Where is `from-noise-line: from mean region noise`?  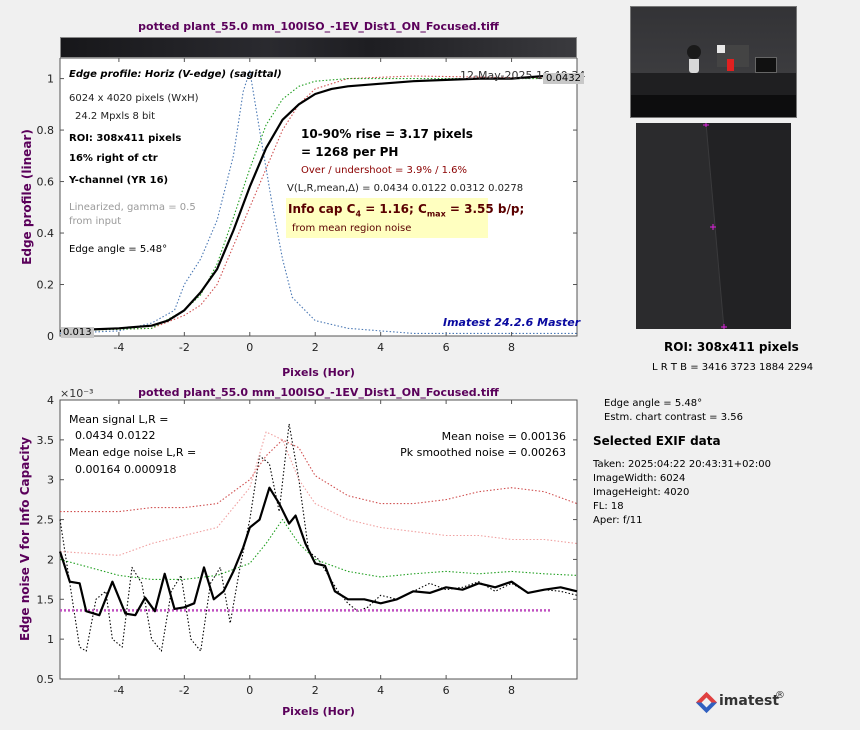 from-noise-line: from mean region noise is located at coordinates (352, 228).